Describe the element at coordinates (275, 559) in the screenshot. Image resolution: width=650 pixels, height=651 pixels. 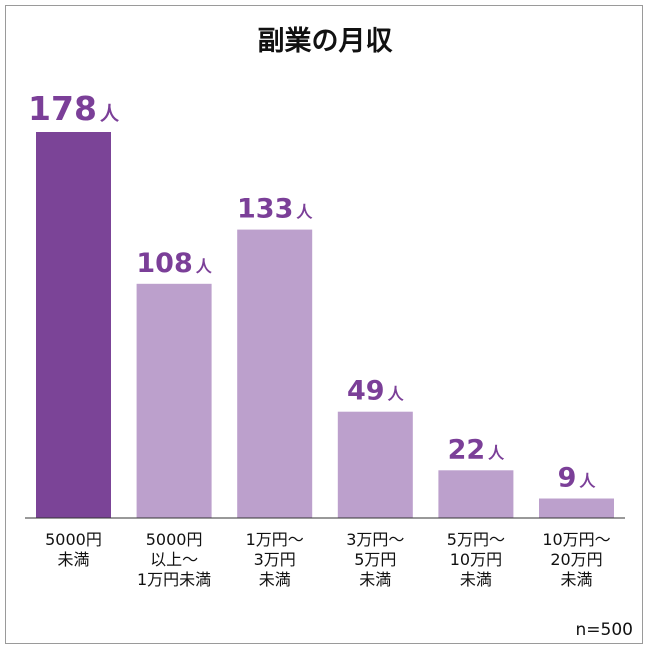
I see `category-label-2: 1万円～ 3万円未満` at that location.